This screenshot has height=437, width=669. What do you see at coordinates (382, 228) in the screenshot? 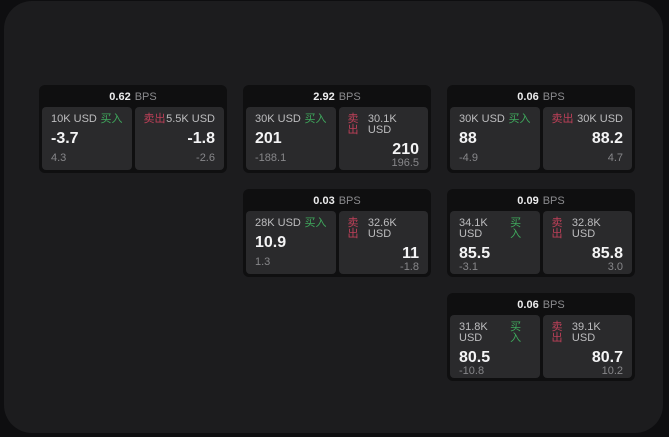
I see `sell-notional: 32.6K USD` at bounding box center [382, 228].